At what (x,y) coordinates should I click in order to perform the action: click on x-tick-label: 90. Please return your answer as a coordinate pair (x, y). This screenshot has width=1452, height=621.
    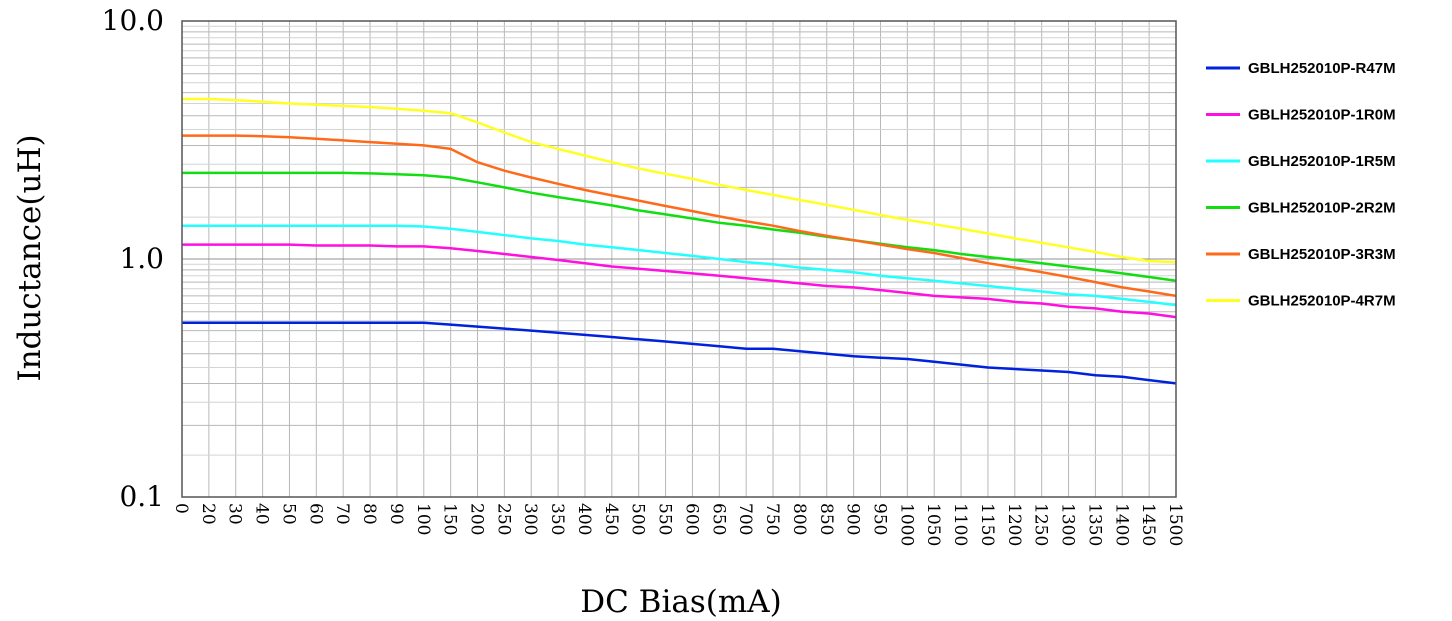
    Looking at the image, I should click on (396, 514).